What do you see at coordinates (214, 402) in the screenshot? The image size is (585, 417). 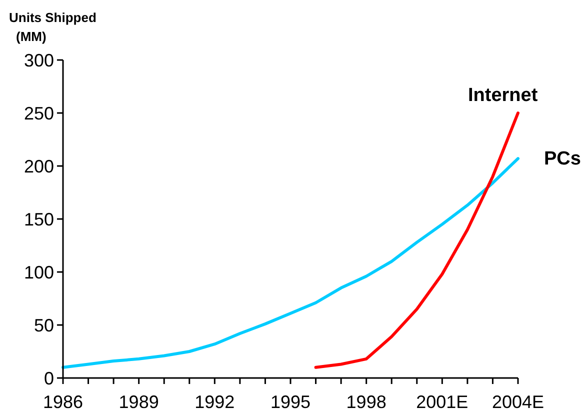 I see `x-tick-label: 1992` at bounding box center [214, 402].